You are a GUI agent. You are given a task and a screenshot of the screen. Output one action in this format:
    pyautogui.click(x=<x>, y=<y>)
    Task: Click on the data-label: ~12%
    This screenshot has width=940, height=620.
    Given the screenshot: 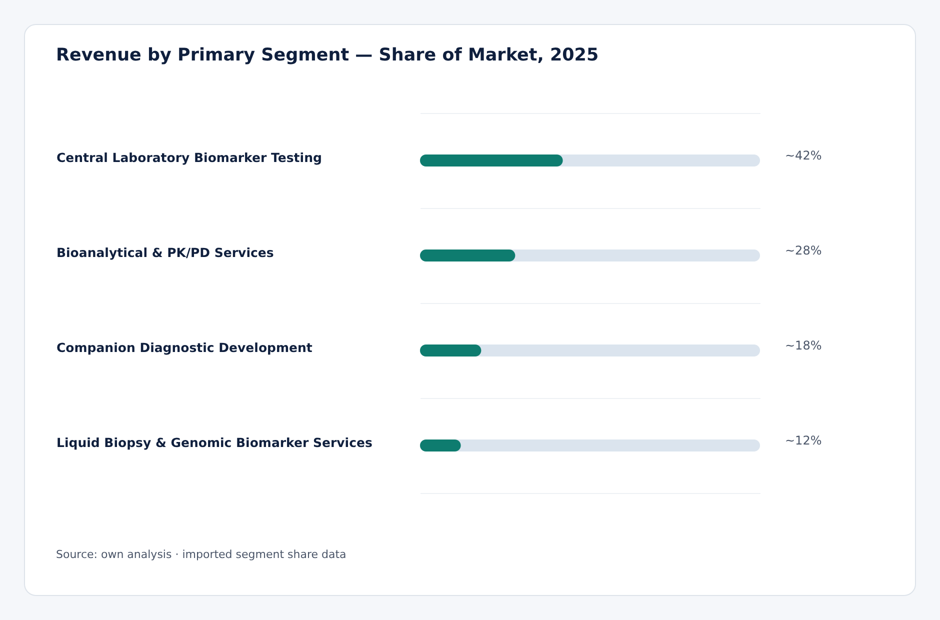 What is the action you would take?
    pyautogui.click(x=803, y=441)
    